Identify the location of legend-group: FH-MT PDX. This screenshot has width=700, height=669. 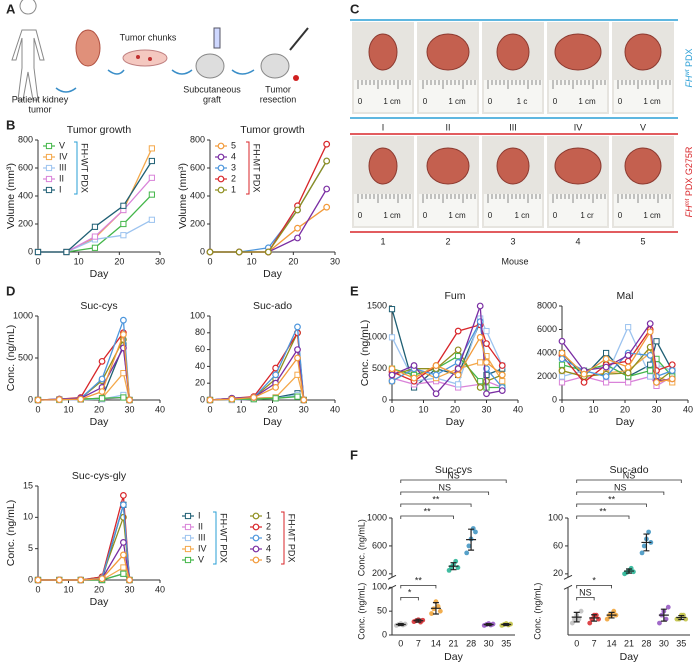
(292, 538).